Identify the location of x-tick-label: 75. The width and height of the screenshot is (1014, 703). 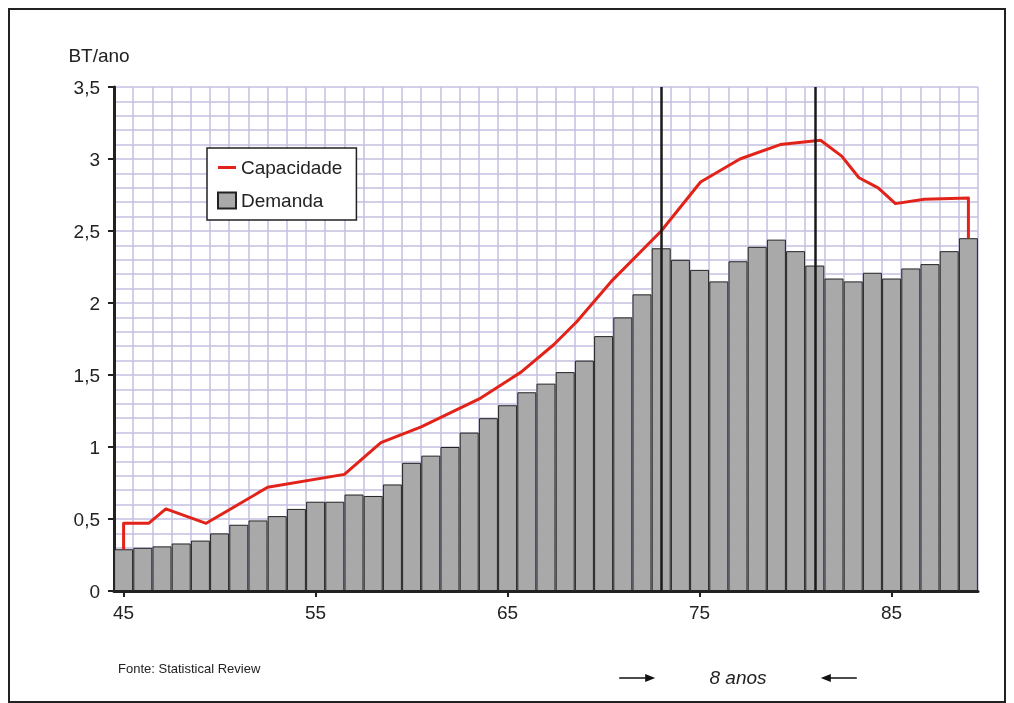
(700, 612).